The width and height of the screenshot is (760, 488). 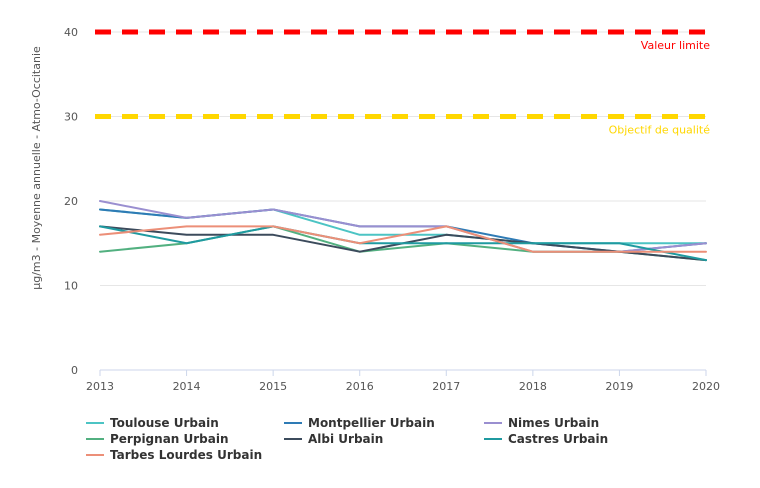 What do you see at coordinates (169, 439) in the screenshot?
I see `legend-label: Perpignan Urbain` at bounding box center [169, 439].